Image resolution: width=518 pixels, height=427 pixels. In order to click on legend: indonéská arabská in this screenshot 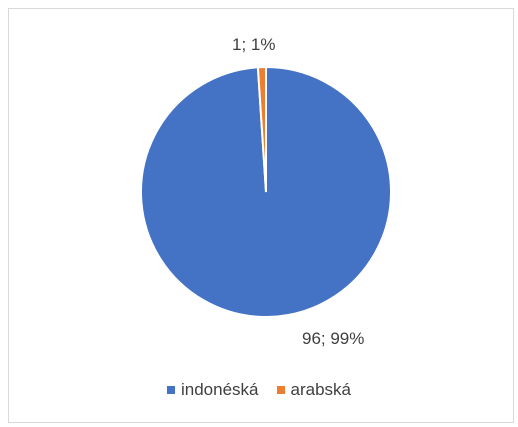, I will do `click(259, 390)`.